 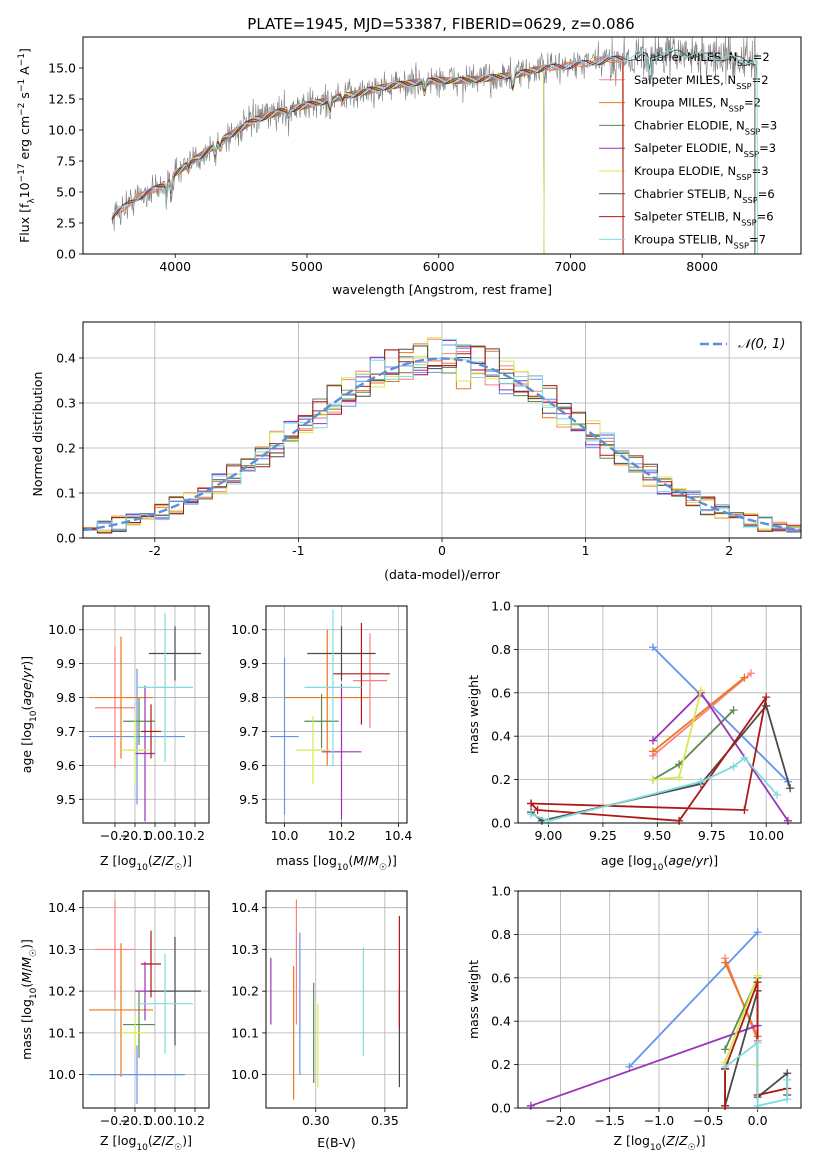 I want to click on weight-vs-z-ylabel: mass weight, so click(x=473, y=999).